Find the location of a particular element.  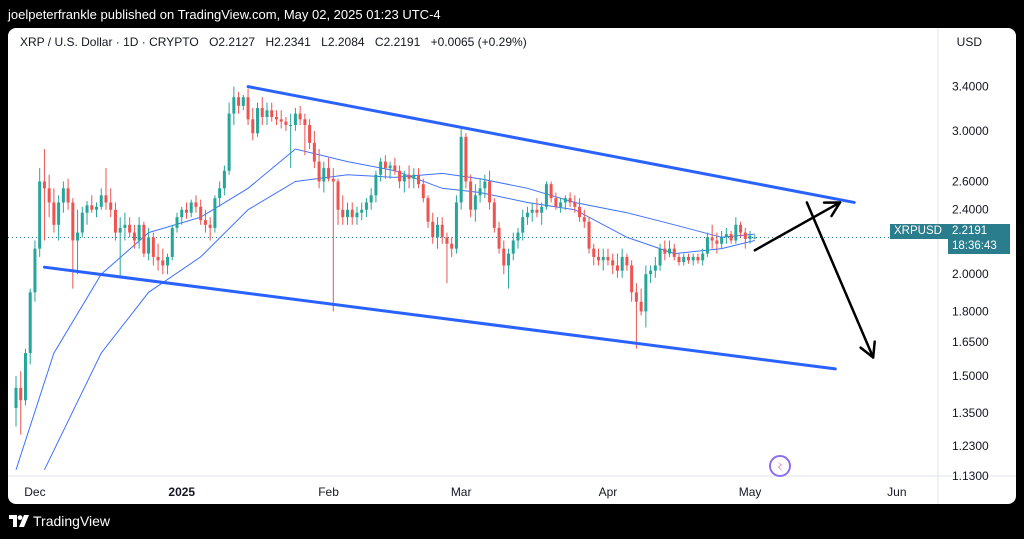

legend-high: H2.2341 is located at coordinates (288, 42).